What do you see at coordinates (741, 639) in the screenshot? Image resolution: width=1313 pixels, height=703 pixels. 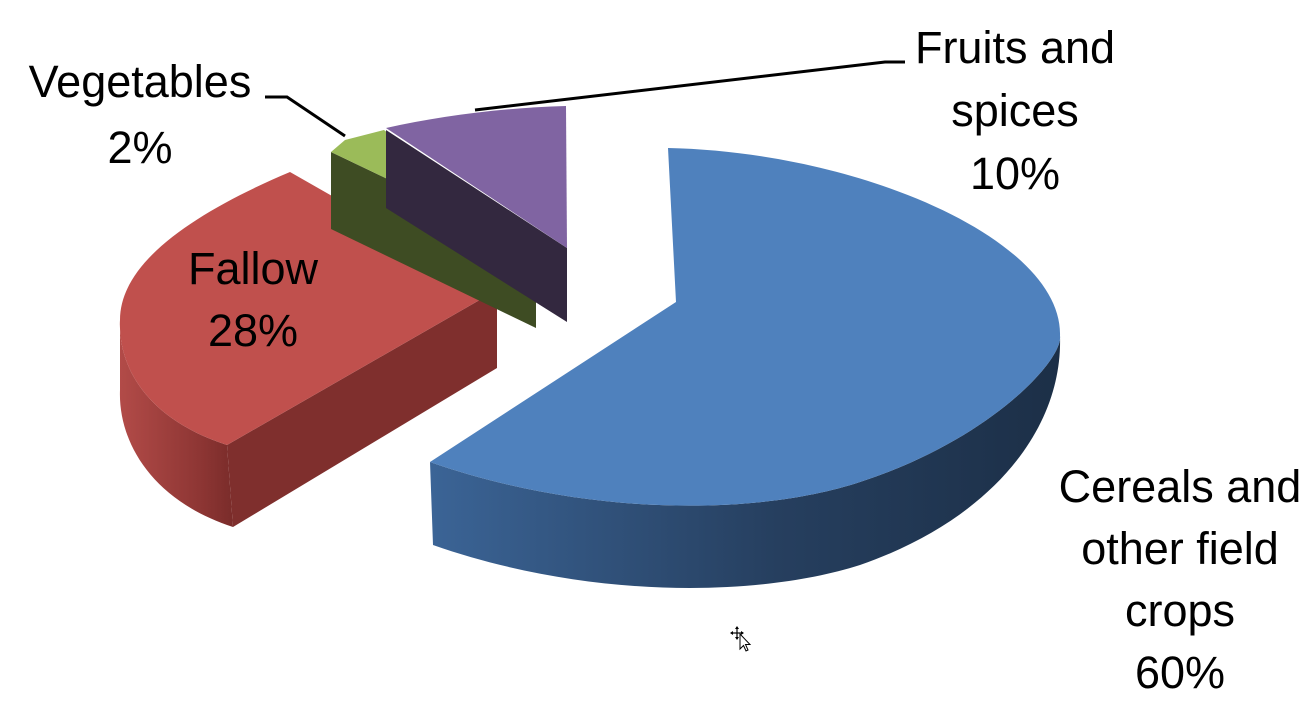 I see `move-cursor-icon` at bounding box center [741, 639].